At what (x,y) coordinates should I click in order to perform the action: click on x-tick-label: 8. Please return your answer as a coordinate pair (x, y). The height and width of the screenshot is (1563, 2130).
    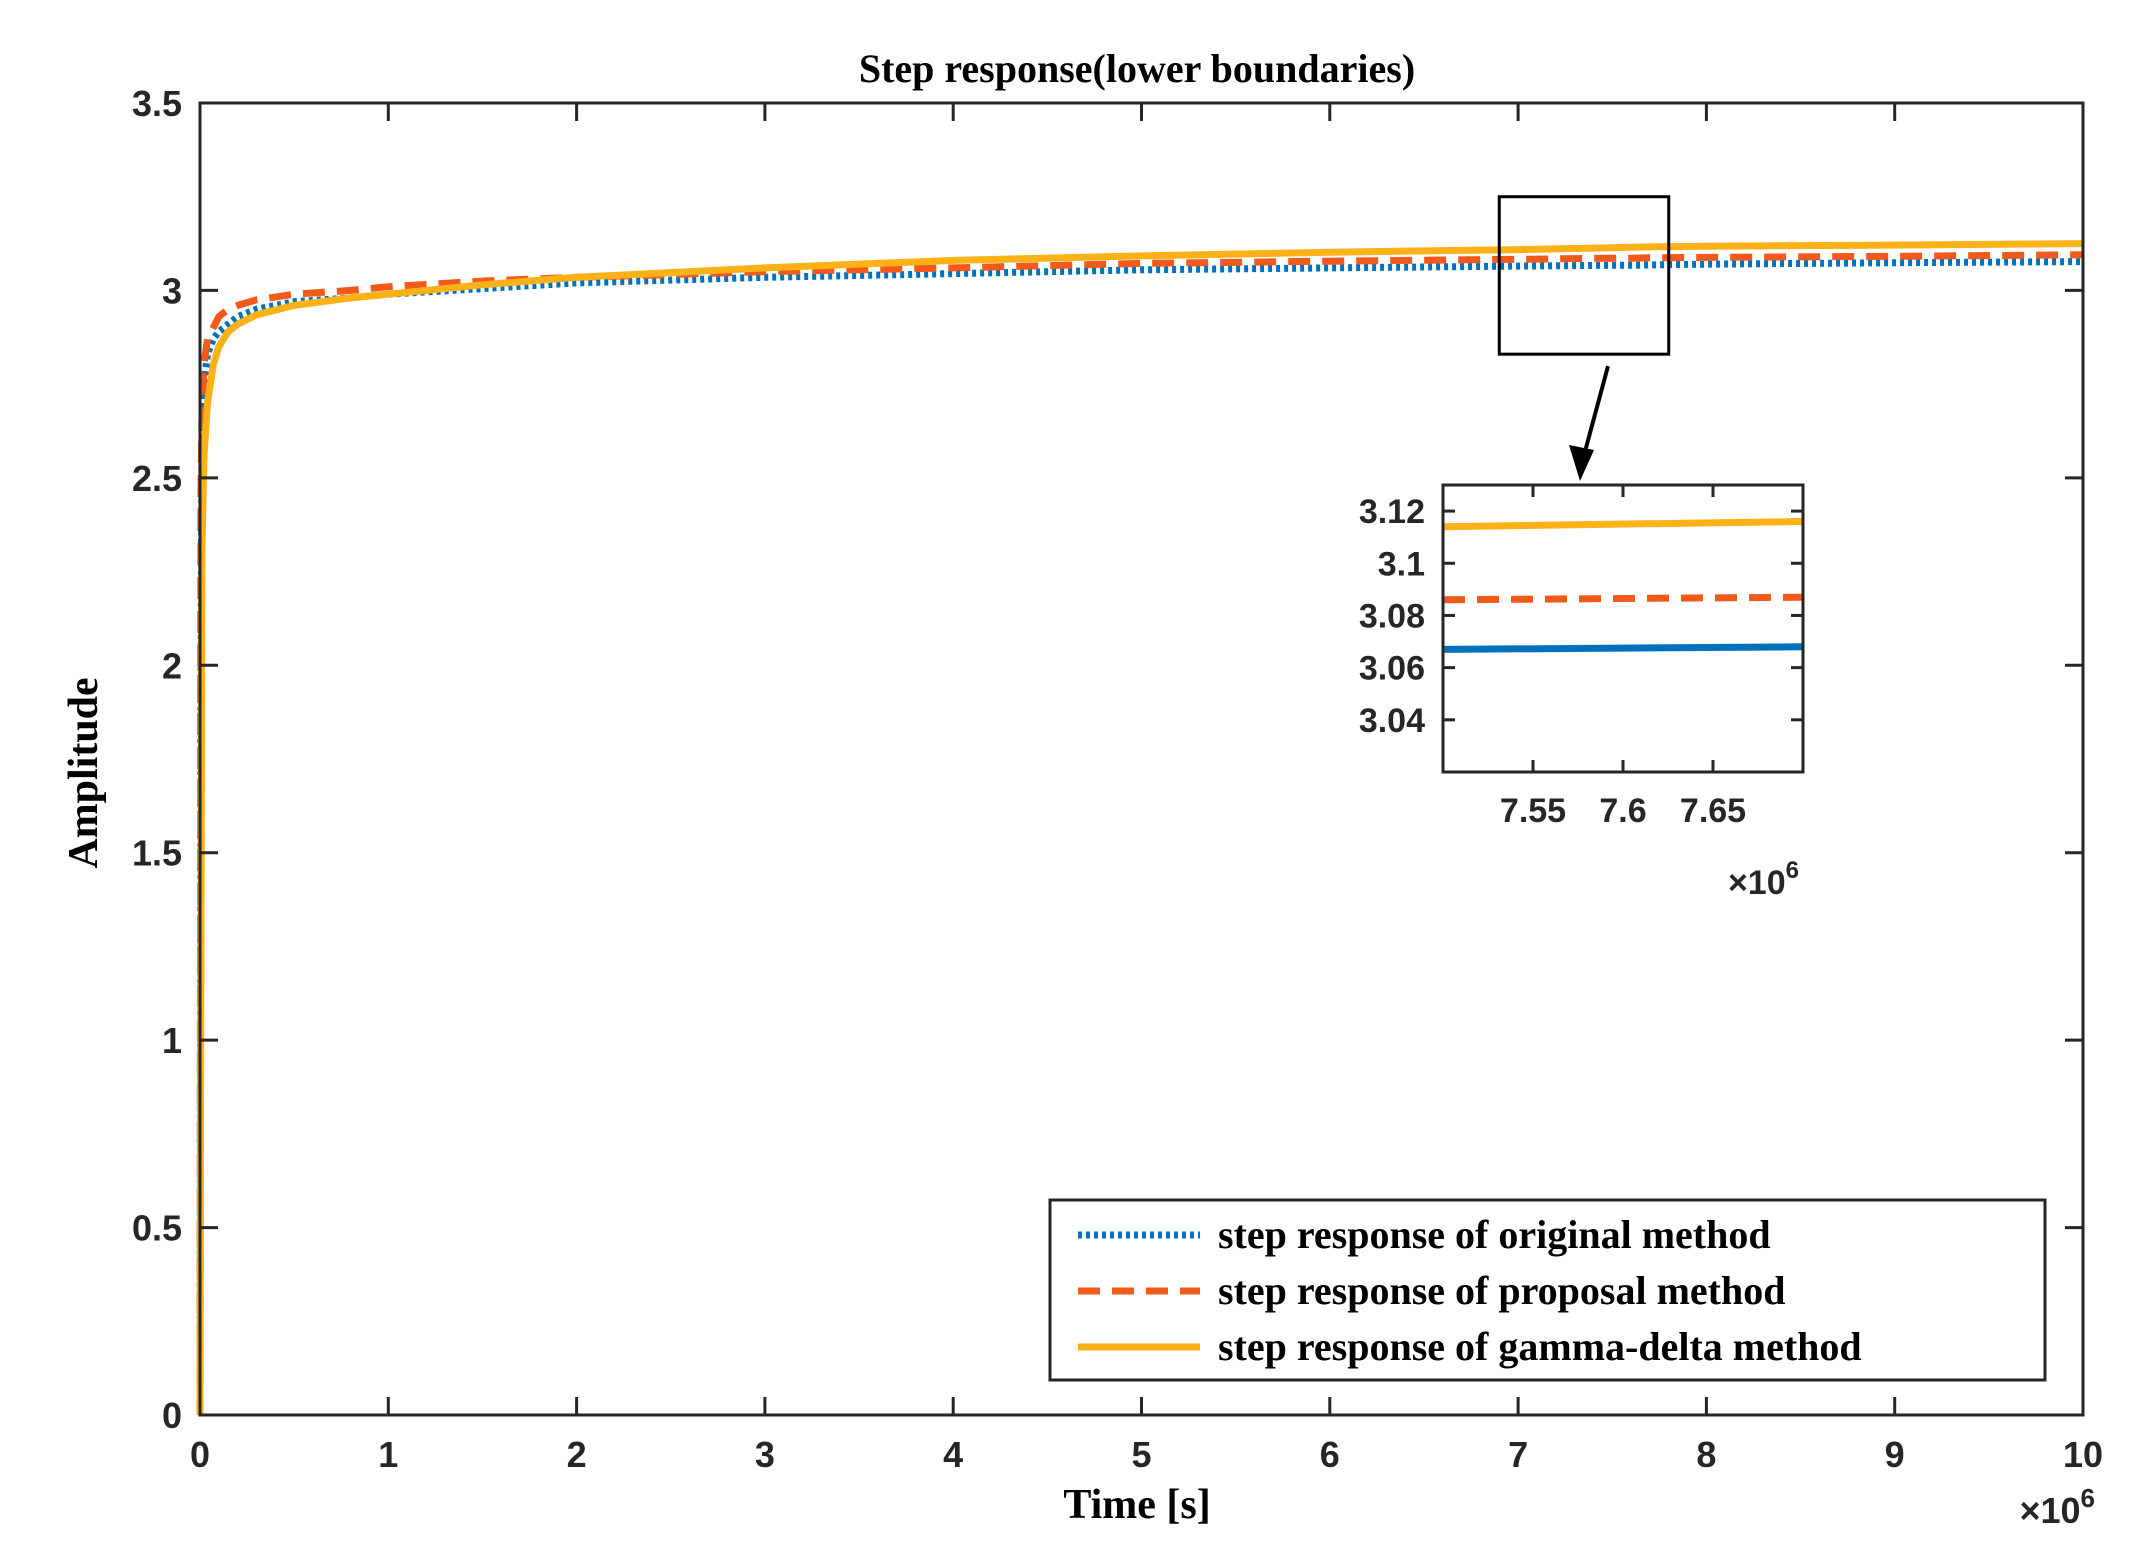
    Looking at the image, I should click on (1706, 1454).